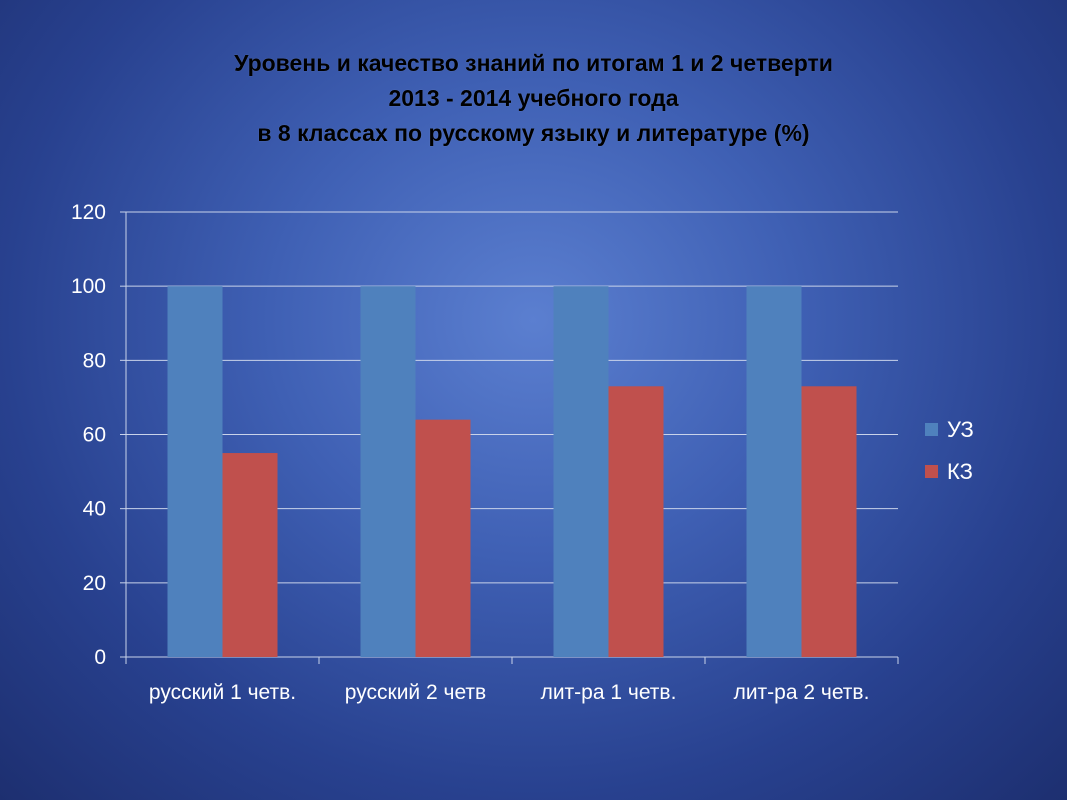 The height and width of the screenshot is (800, 1067). Describe the element at coordinates (960, 471) in the screenshot. I see `legend-label-kz: КЗ` at that location.